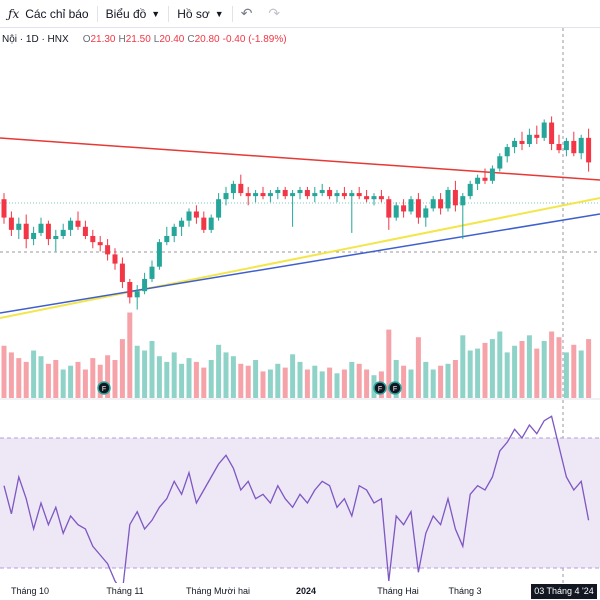 This screenshot has height=600, width=600. I want to click on symbol-label: Nội · 1D · HNX, so click(35, 39).